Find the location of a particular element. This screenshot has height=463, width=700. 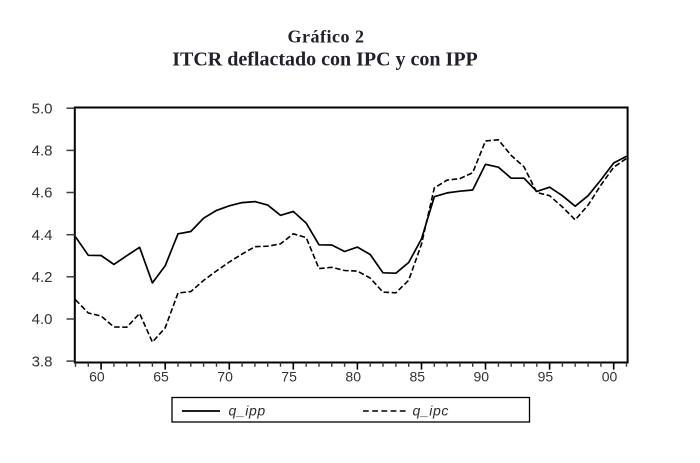

svg-text: 70 is located at coordinates (225, 376).